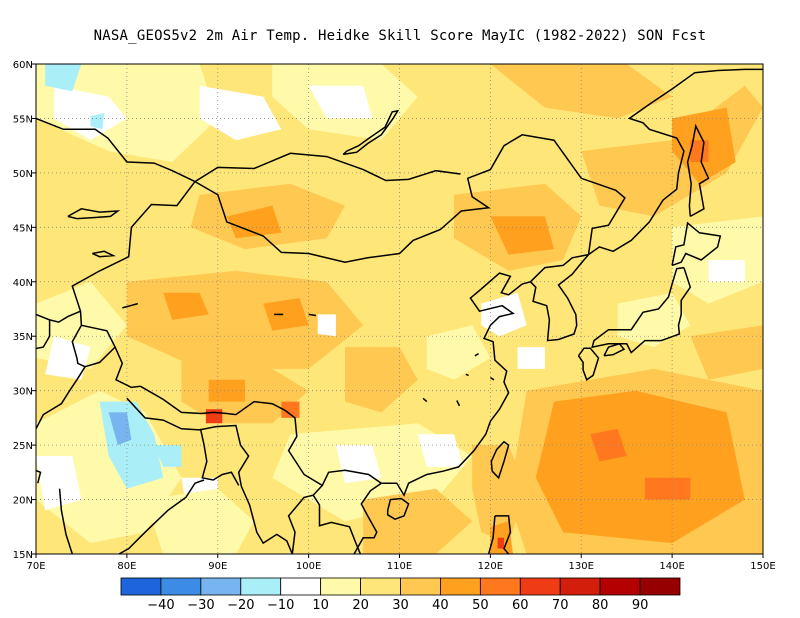  I want to click on lat-tick-label: 15N, so click(23, 555).